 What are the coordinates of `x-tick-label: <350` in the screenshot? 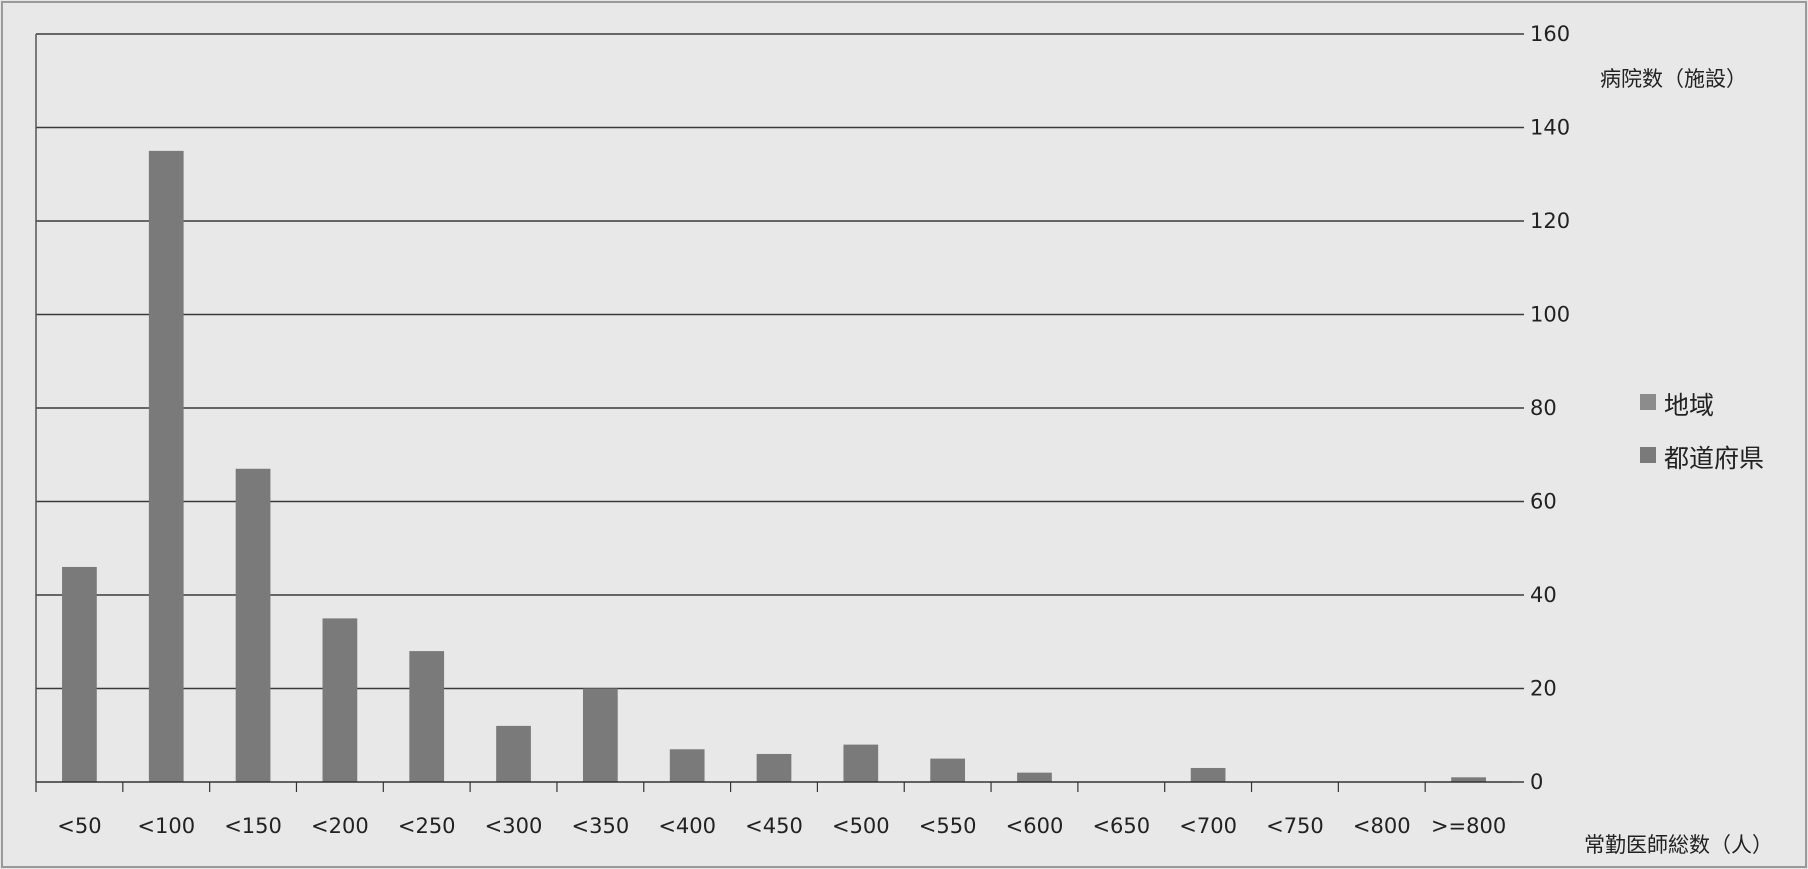 It's located at (601, 826).